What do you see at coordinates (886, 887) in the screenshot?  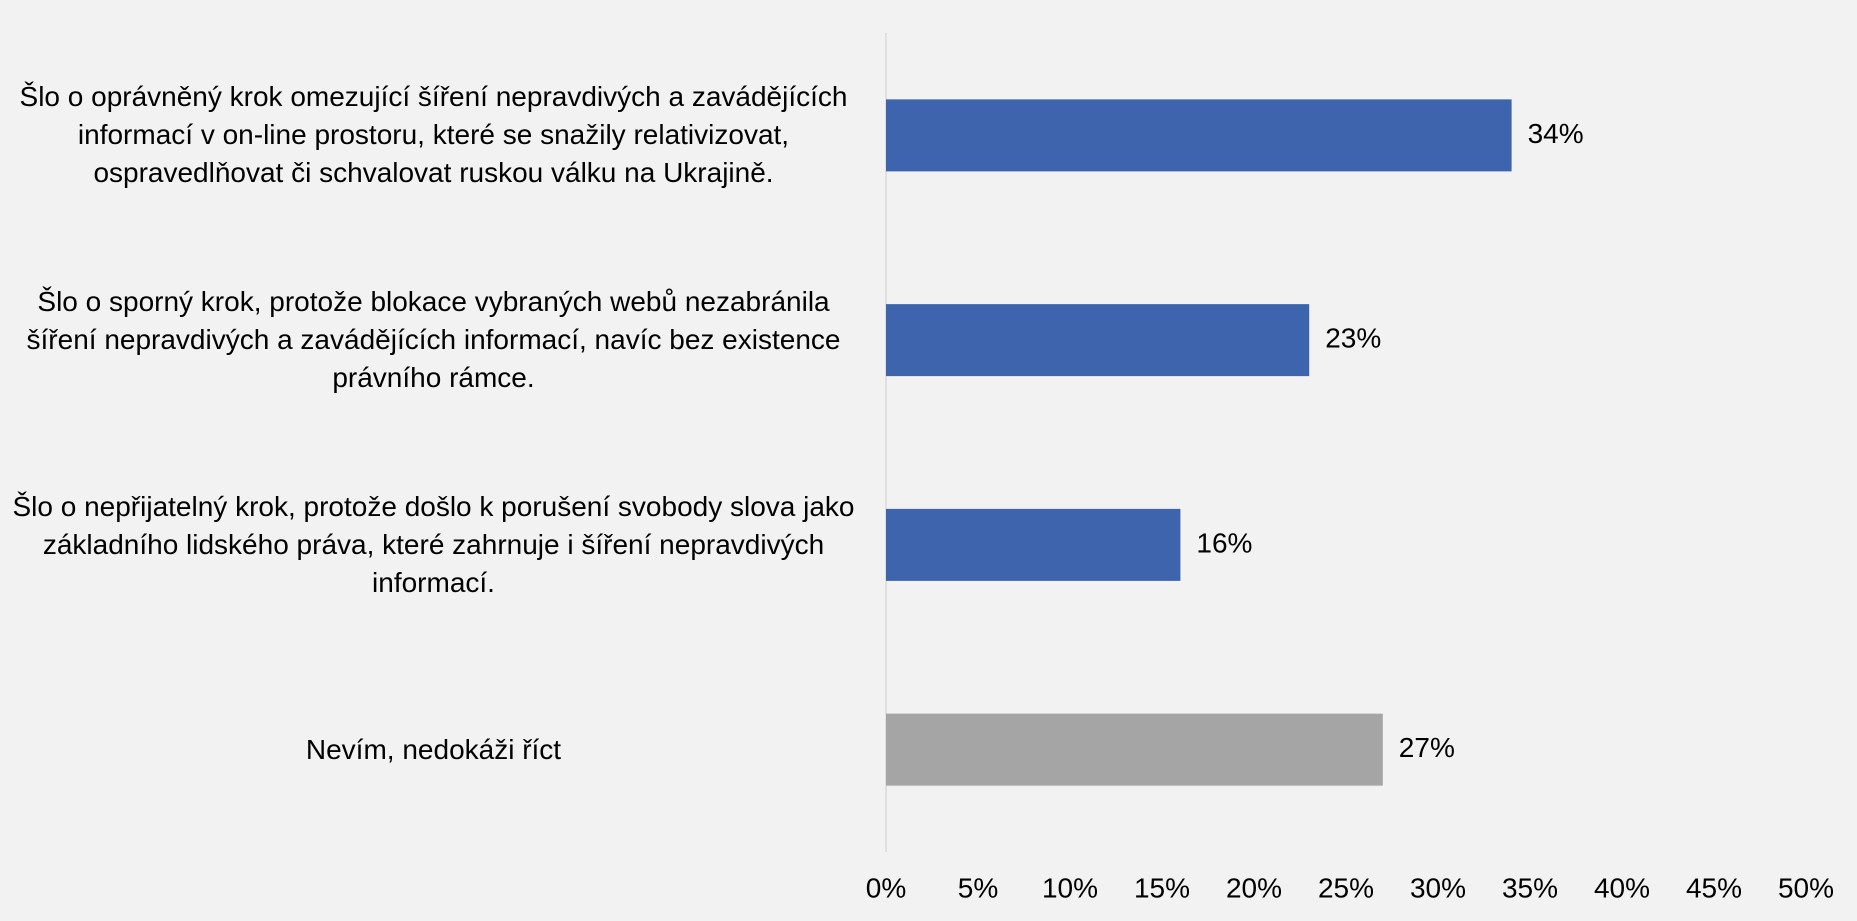 I see `x-tick-label: 0%` at bounding box center [886, 887].